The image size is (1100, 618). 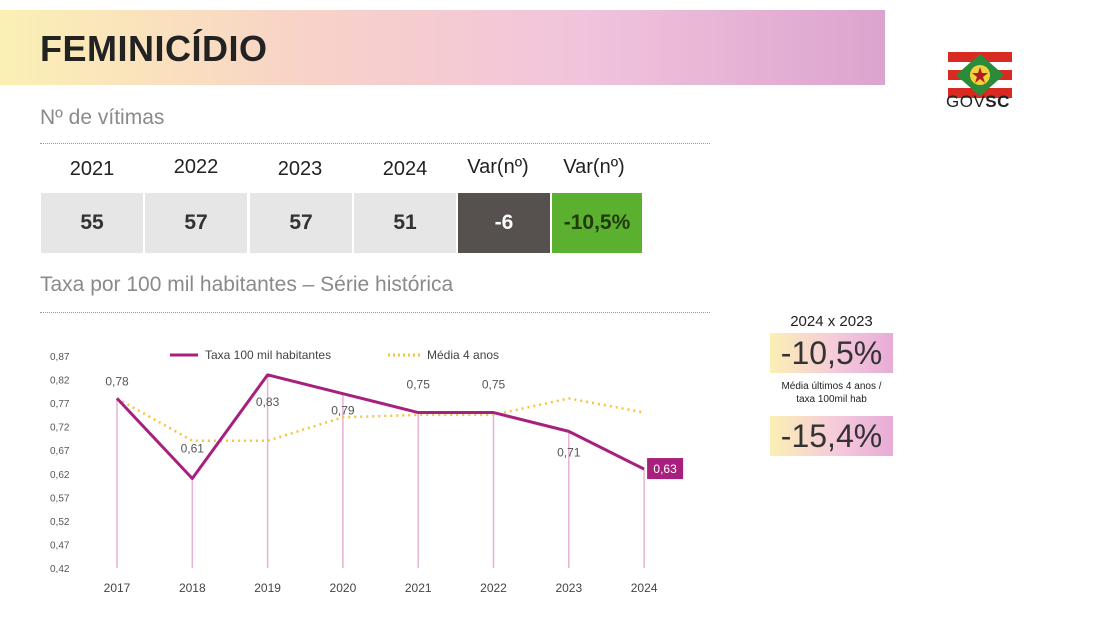 What do you see at coordinates (343, 588) in the screenshot?
I see `x-tick-label: 2020` at bounding box center [343, 588].